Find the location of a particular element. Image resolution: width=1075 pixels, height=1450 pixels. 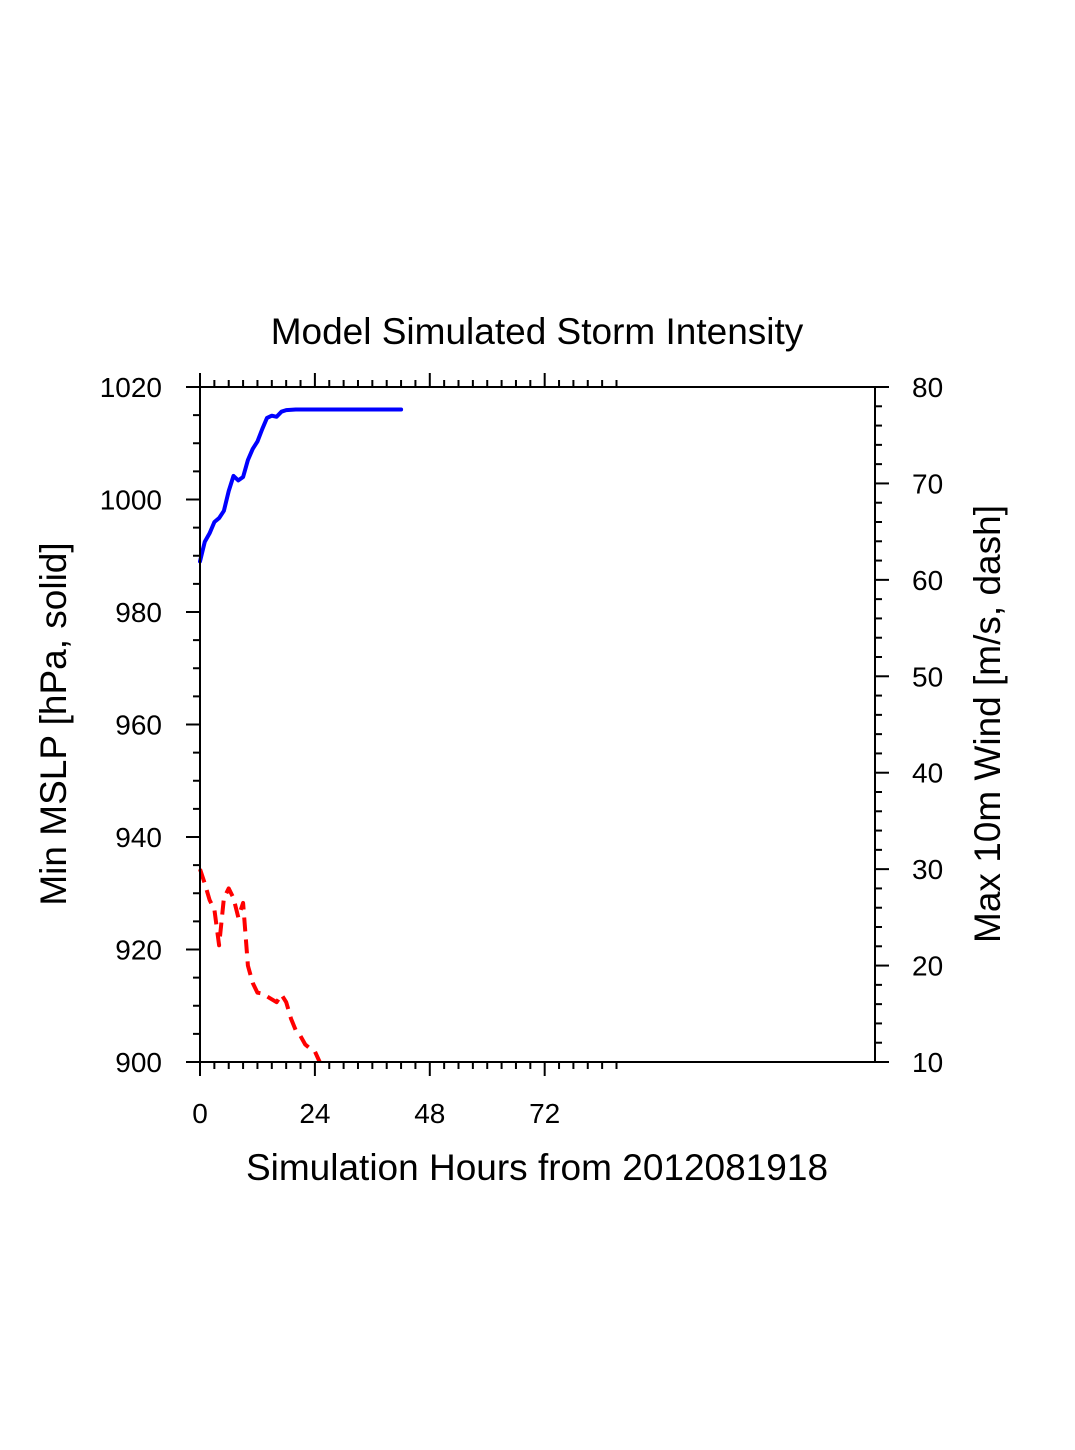

y-tick-label: 1020 is located at coordinates (131, 387).